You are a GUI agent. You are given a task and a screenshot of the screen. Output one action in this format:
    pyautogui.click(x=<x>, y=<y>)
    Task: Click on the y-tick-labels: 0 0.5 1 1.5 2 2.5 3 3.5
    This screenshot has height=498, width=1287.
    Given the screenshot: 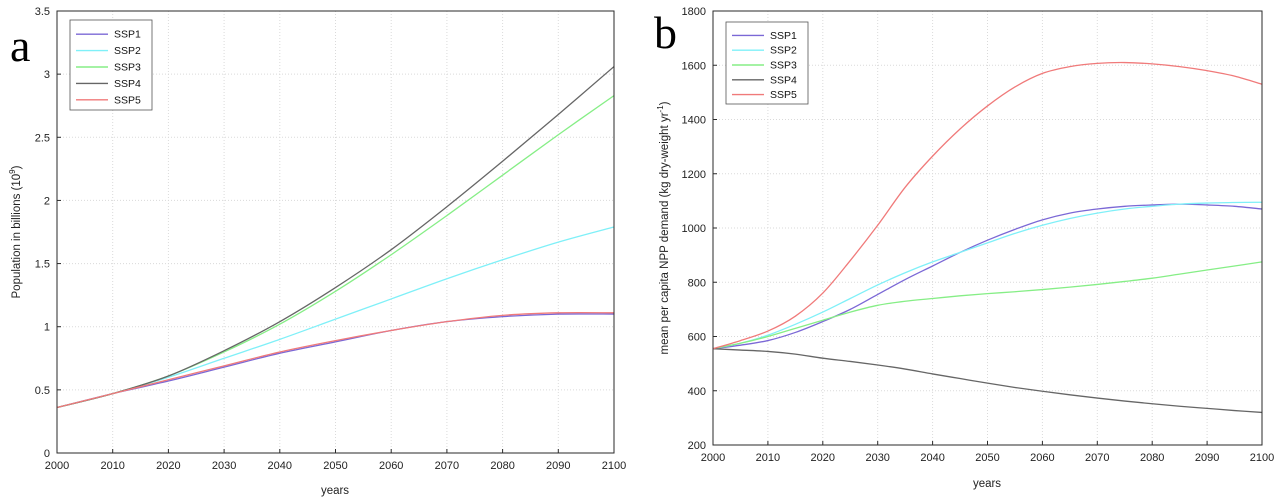 What is the action you would take?
    pyautogui.click(x=48, y=233)
    